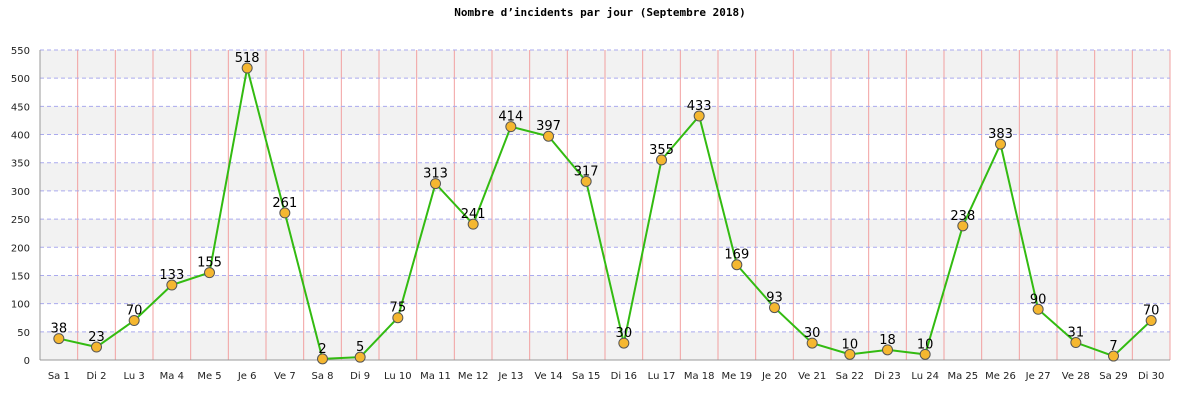 The width and height of the screenshot is (1200, 400). I want to click on data-label: 313, so click(435, 174).